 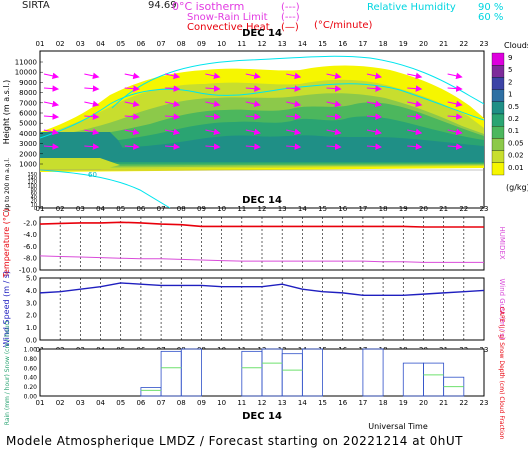 I want to click on hour-tick-label: 22, so click(x=463, y=403).